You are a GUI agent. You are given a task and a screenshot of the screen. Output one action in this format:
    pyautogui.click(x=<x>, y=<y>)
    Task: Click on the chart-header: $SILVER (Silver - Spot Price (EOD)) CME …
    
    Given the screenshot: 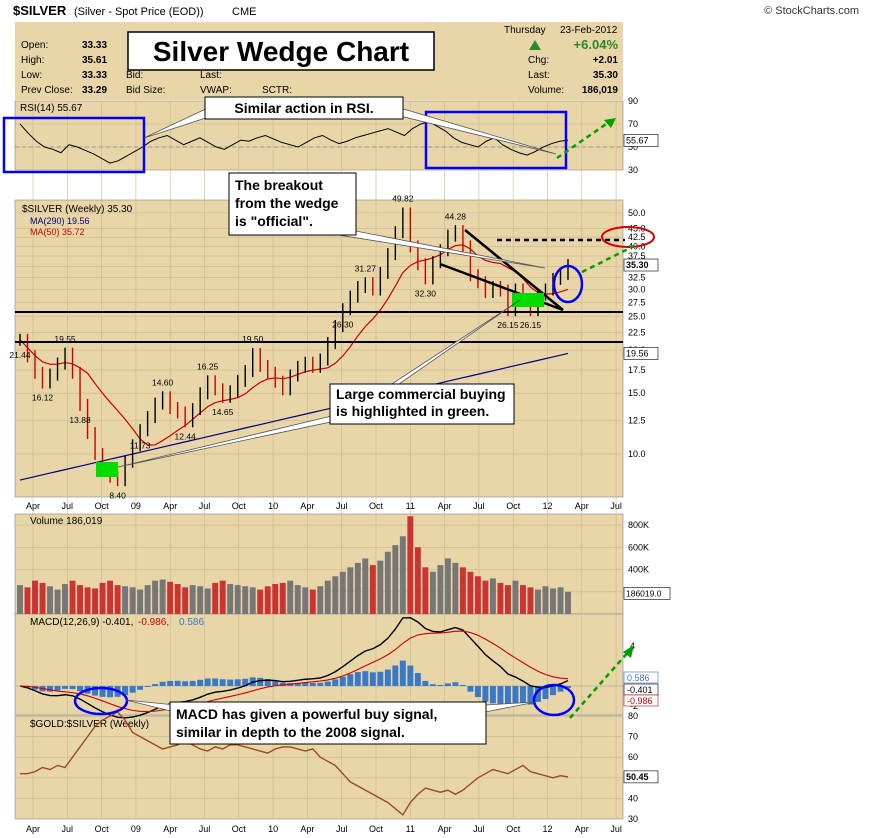 What is the action you would take?
    pyautogui.click(x=435, y=50)
    